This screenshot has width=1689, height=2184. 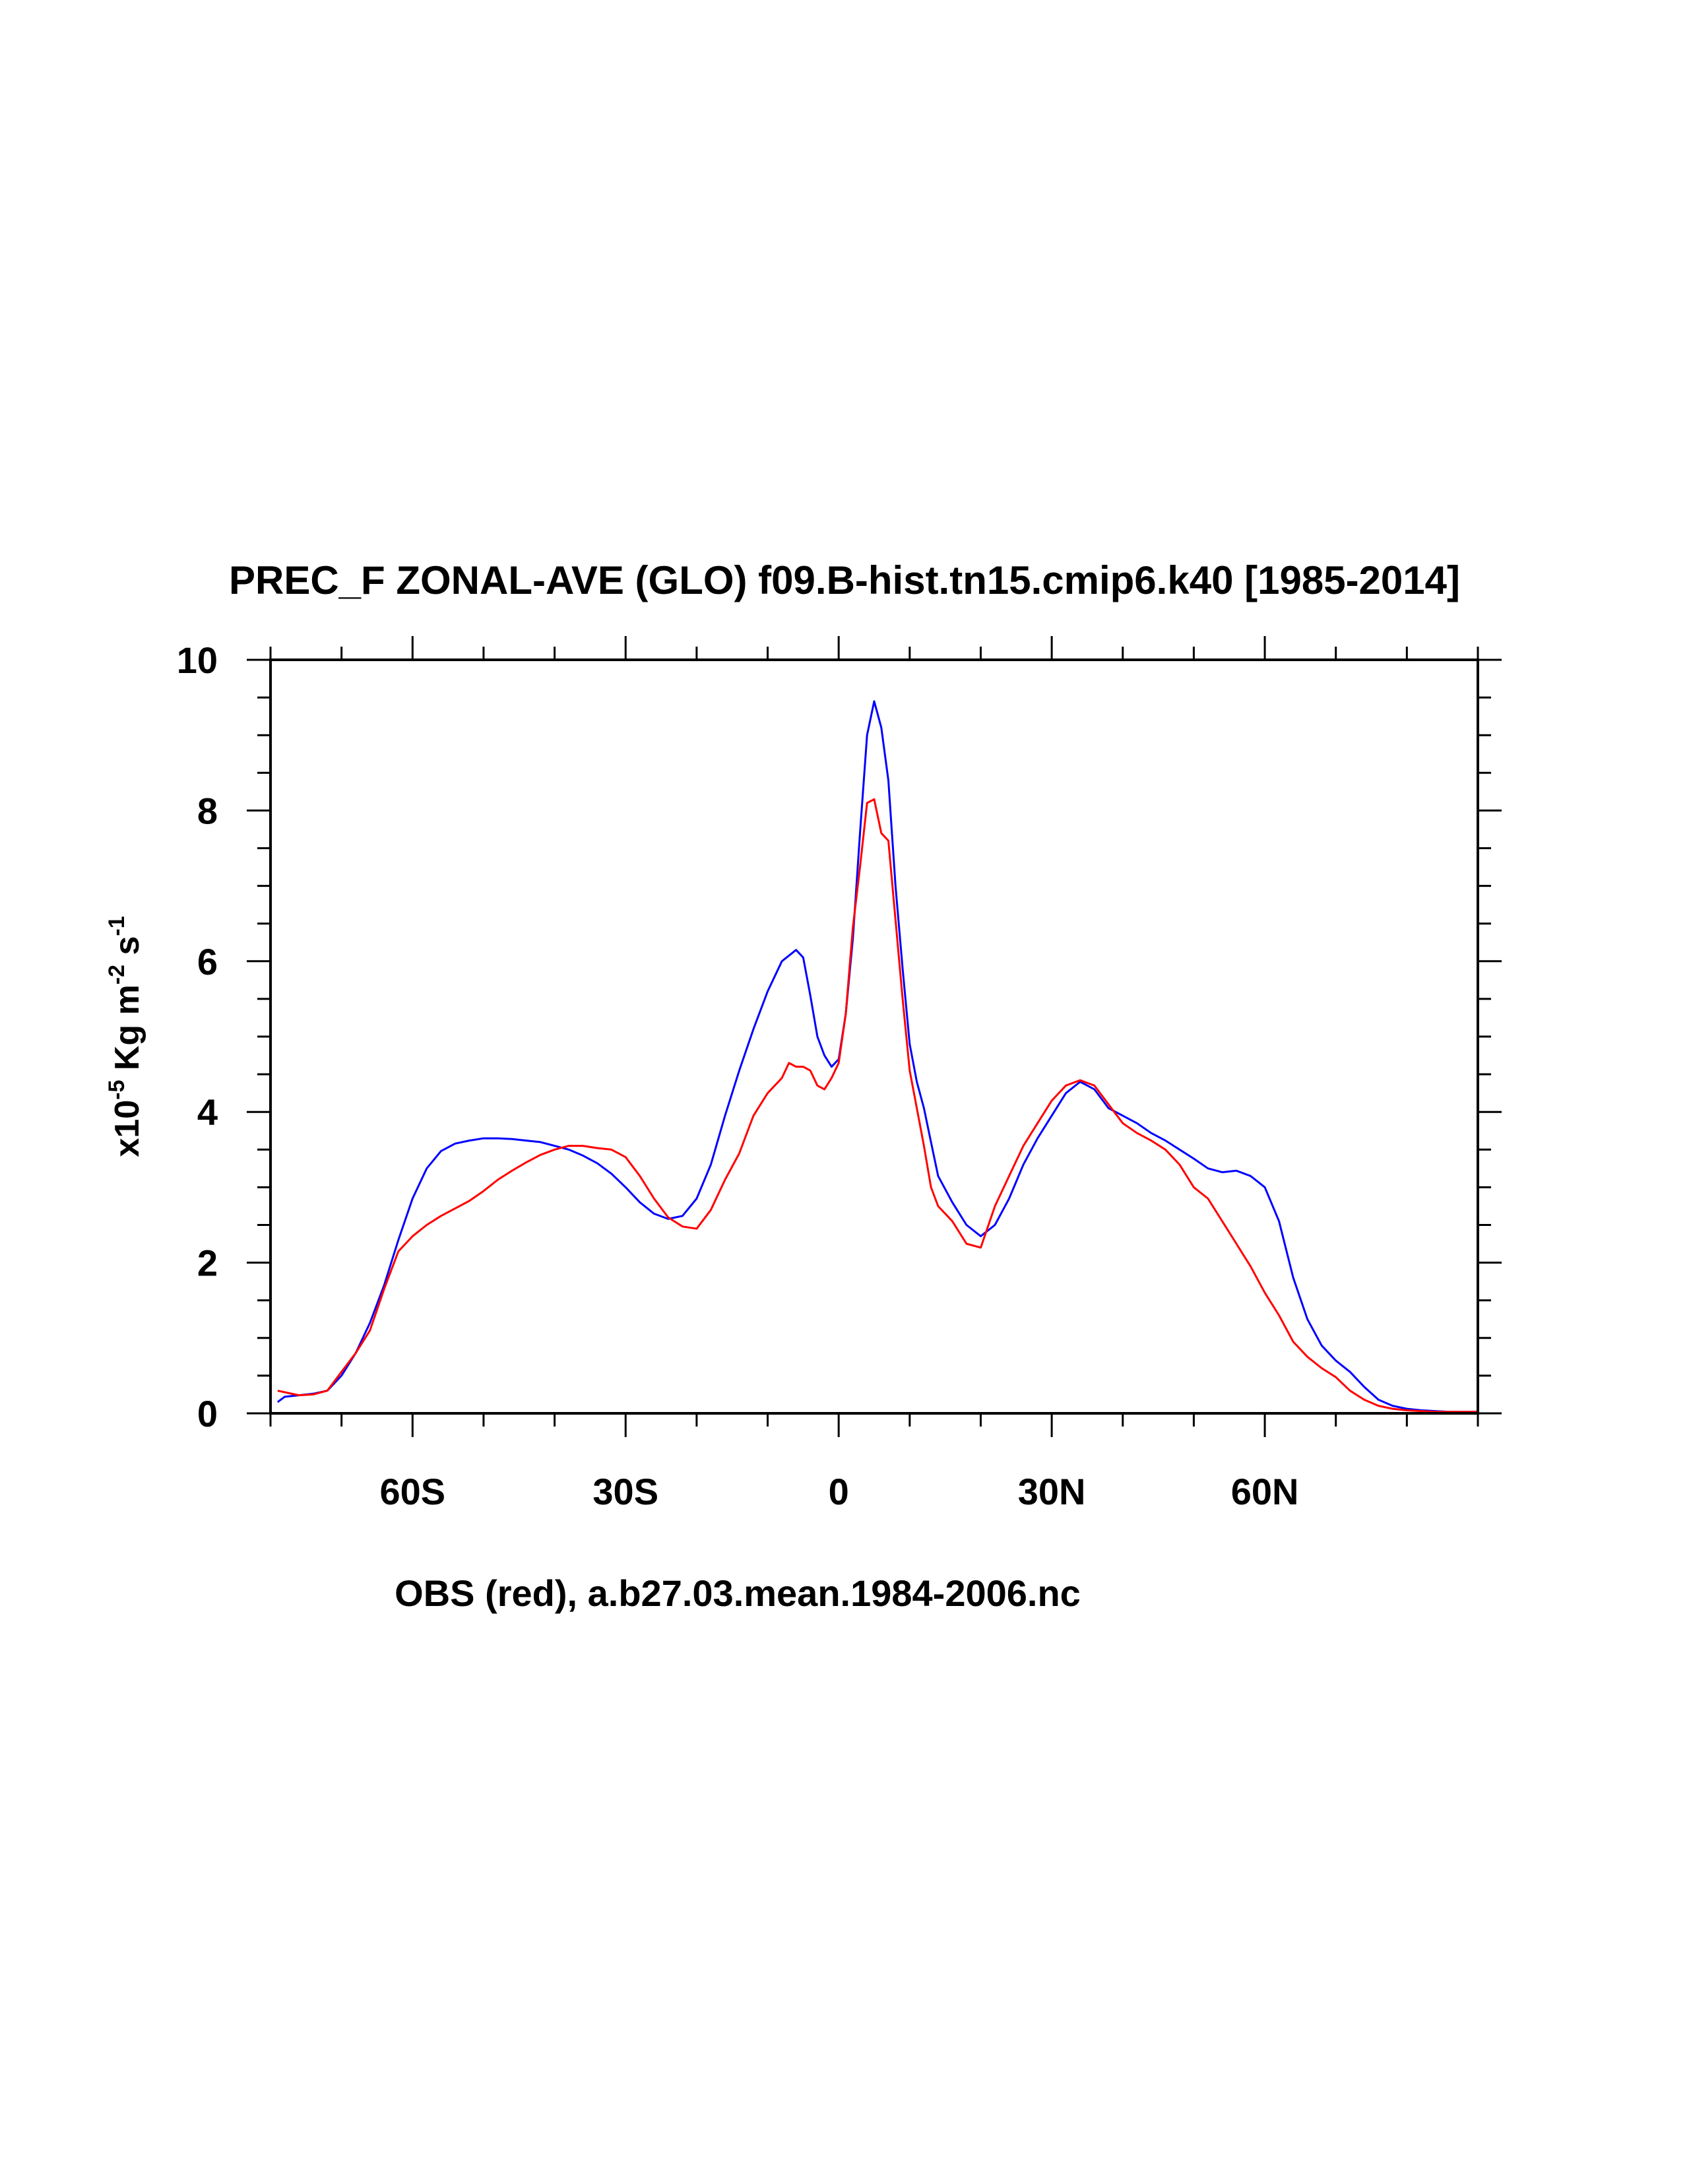 What do you see at coordinates (412, 1491) in the screenshot?
I see `x-tick-label: 60S` at bounding box center [412, 1491].